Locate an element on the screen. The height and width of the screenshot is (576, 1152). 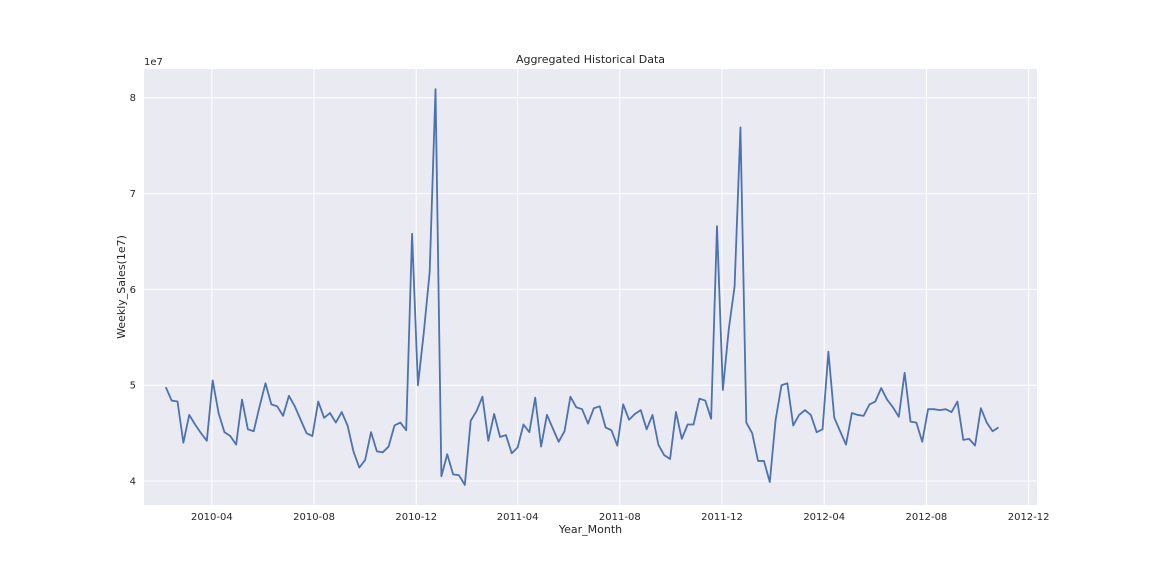
y-axis-label: Weekly_Sales(1e7) is located at coordinates (121, 287).